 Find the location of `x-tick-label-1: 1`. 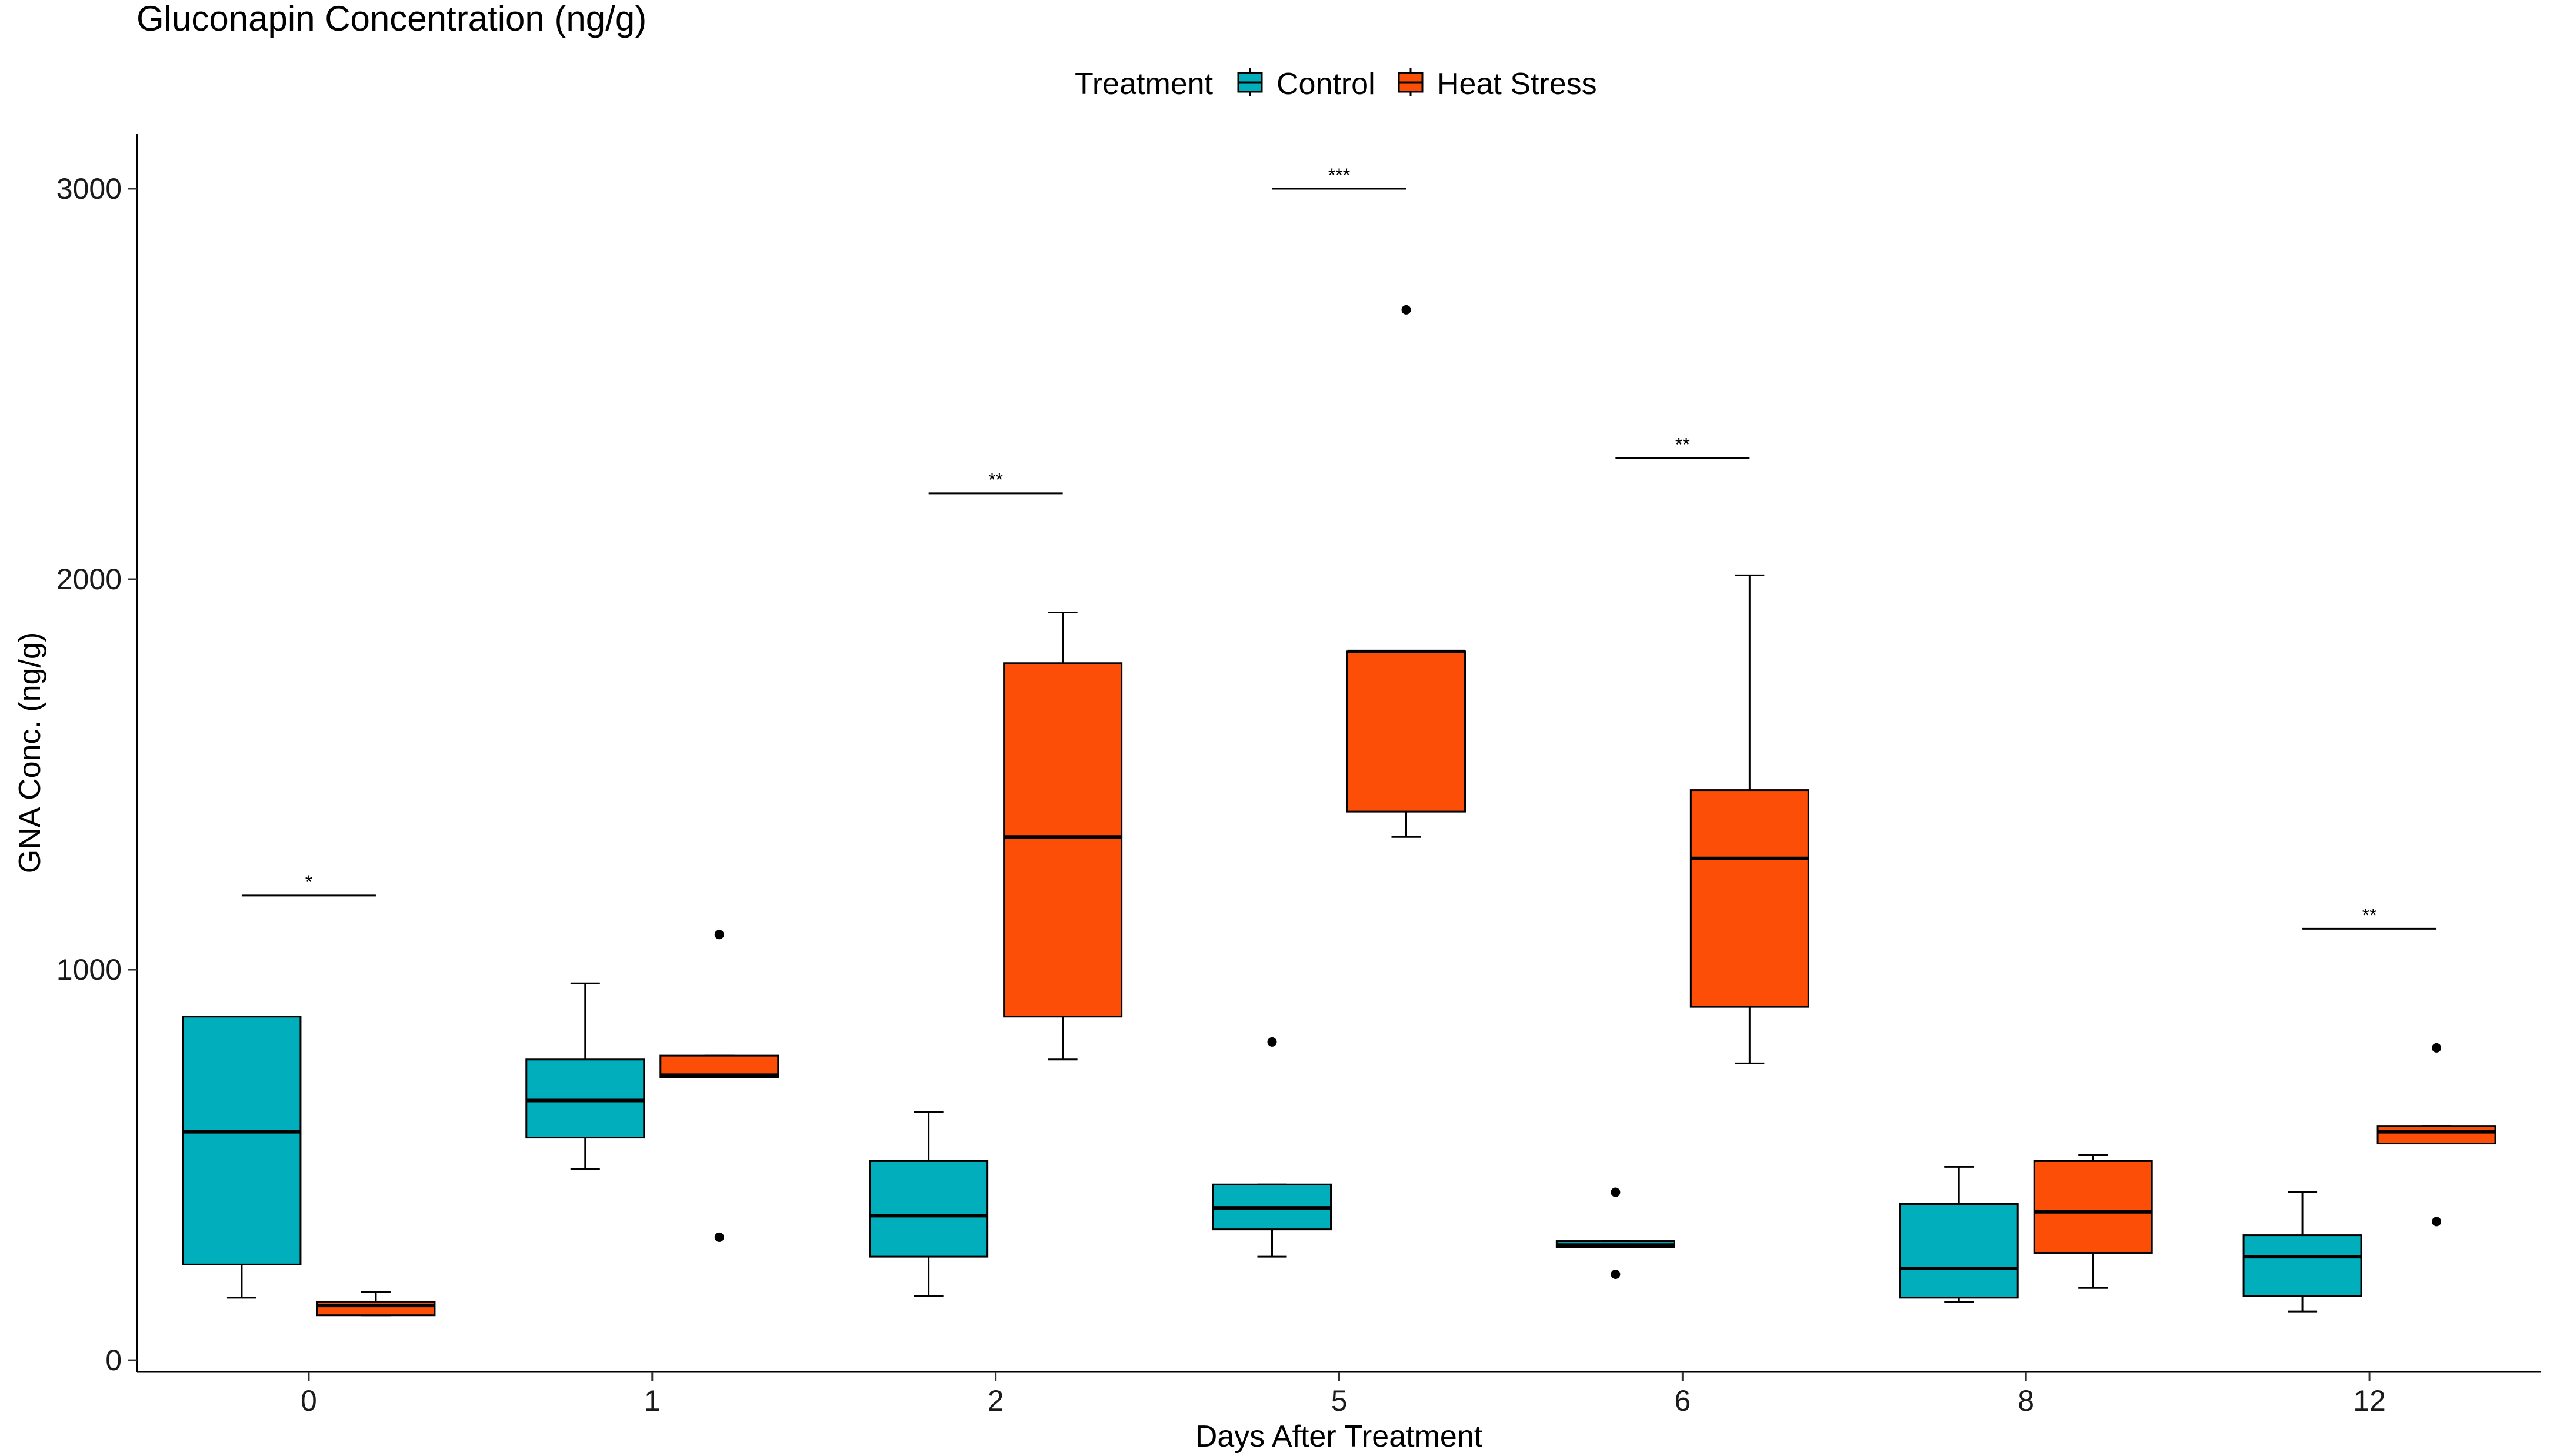

x-tick-label-1: 1 is located at coordinates (652, 1401).